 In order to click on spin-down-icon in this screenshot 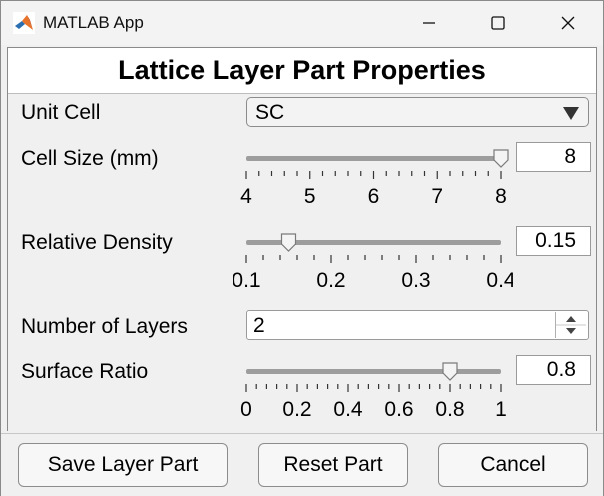, I will do `click(571, 331)`.